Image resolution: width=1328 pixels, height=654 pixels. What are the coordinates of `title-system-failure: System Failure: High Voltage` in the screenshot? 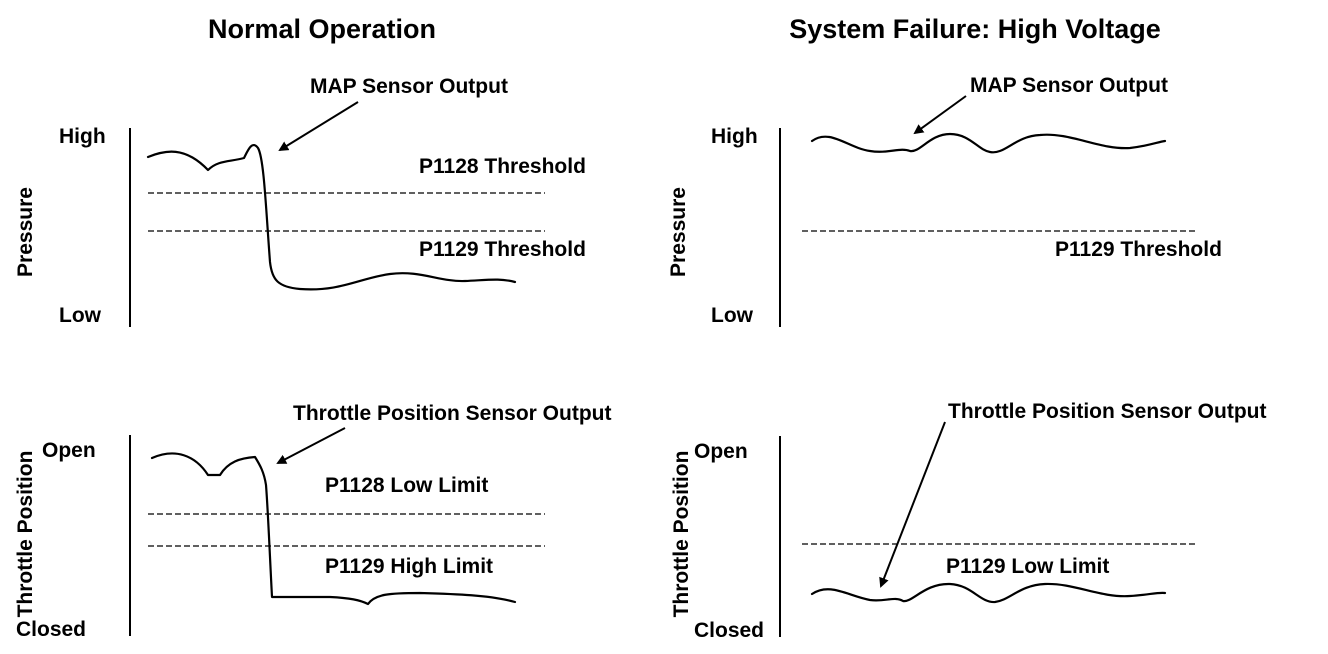 It's located at (975, 29).